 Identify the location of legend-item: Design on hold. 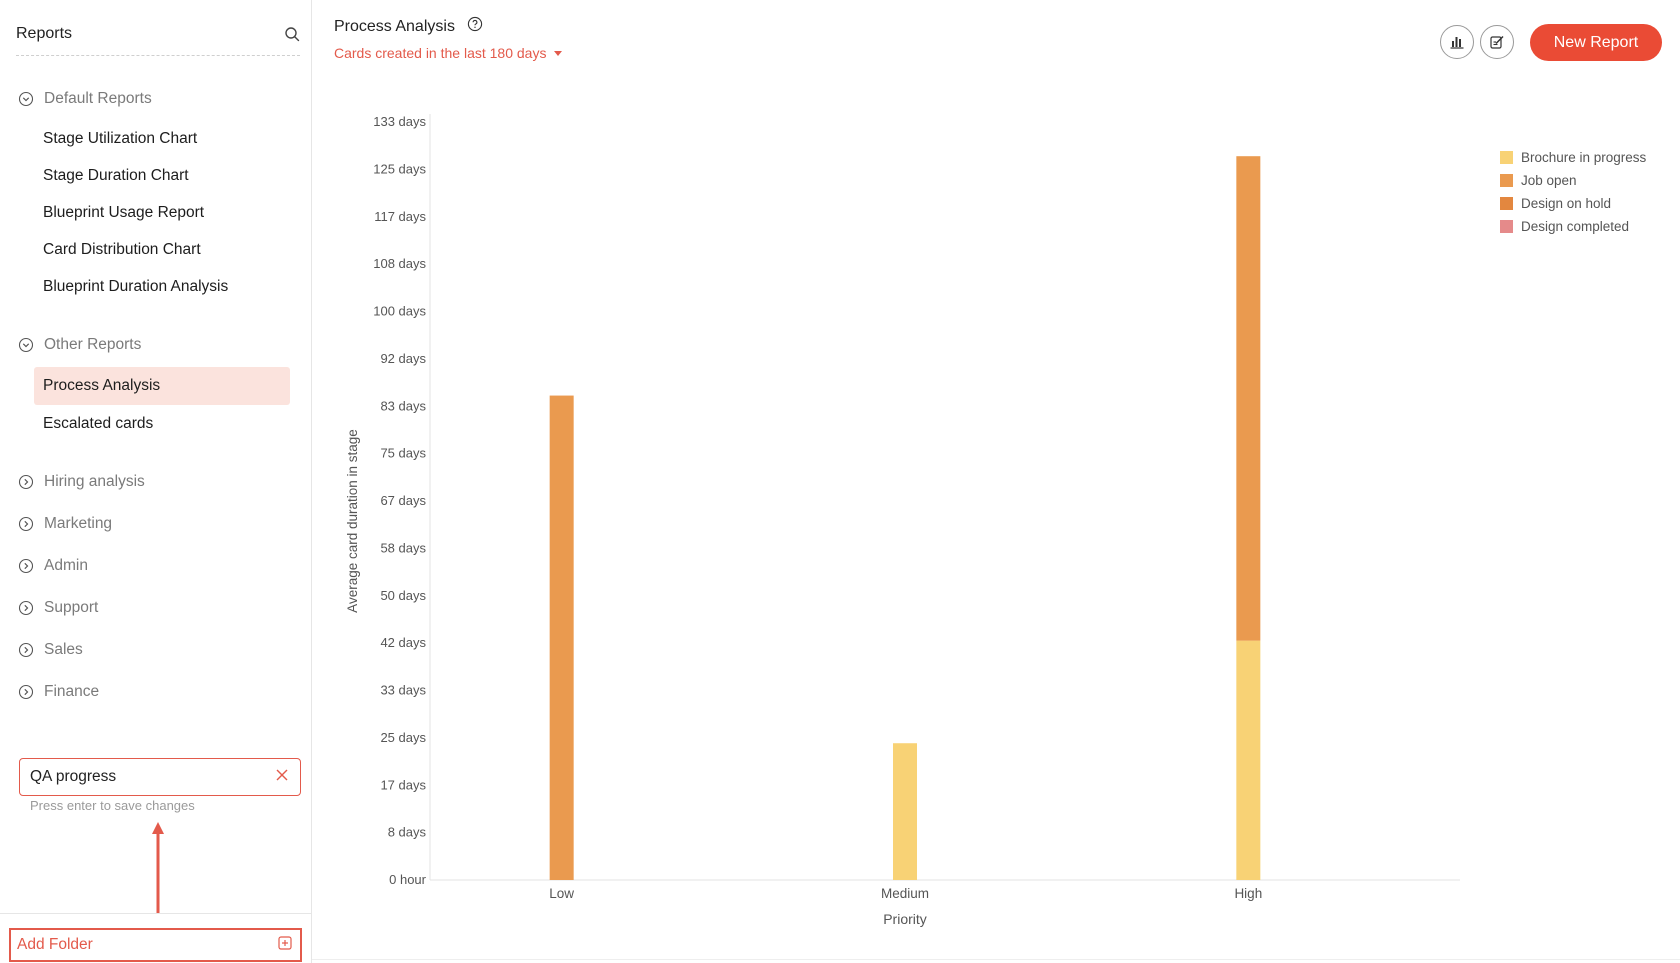
(1573, 203).